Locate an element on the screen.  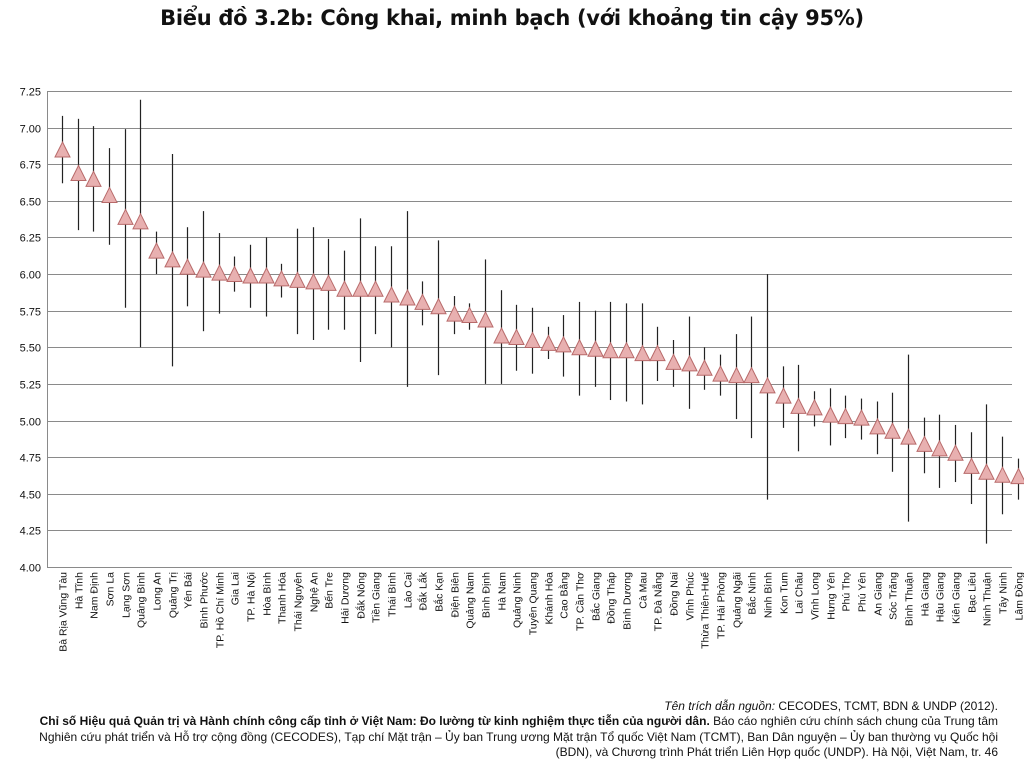
x-tick-label: Quảng Nam is located at coordinates (471, 600).